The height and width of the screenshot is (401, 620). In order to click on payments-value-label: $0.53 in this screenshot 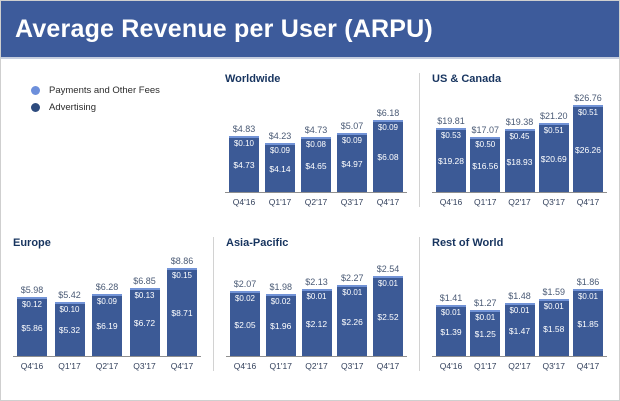, I will do `click(451, 135)`.